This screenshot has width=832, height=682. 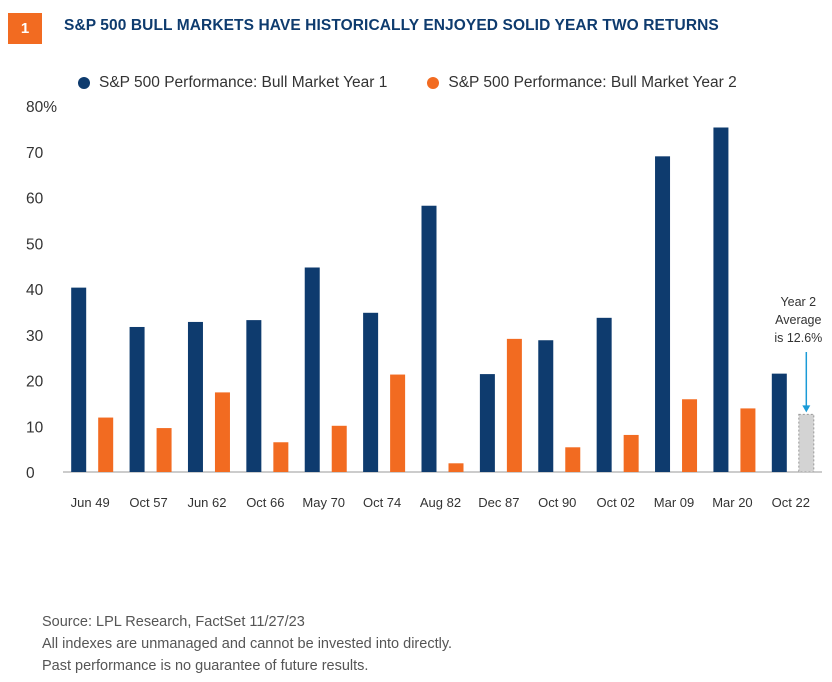 I want to click on x-tick-label: Dec 87, so click(x=498, y=502).